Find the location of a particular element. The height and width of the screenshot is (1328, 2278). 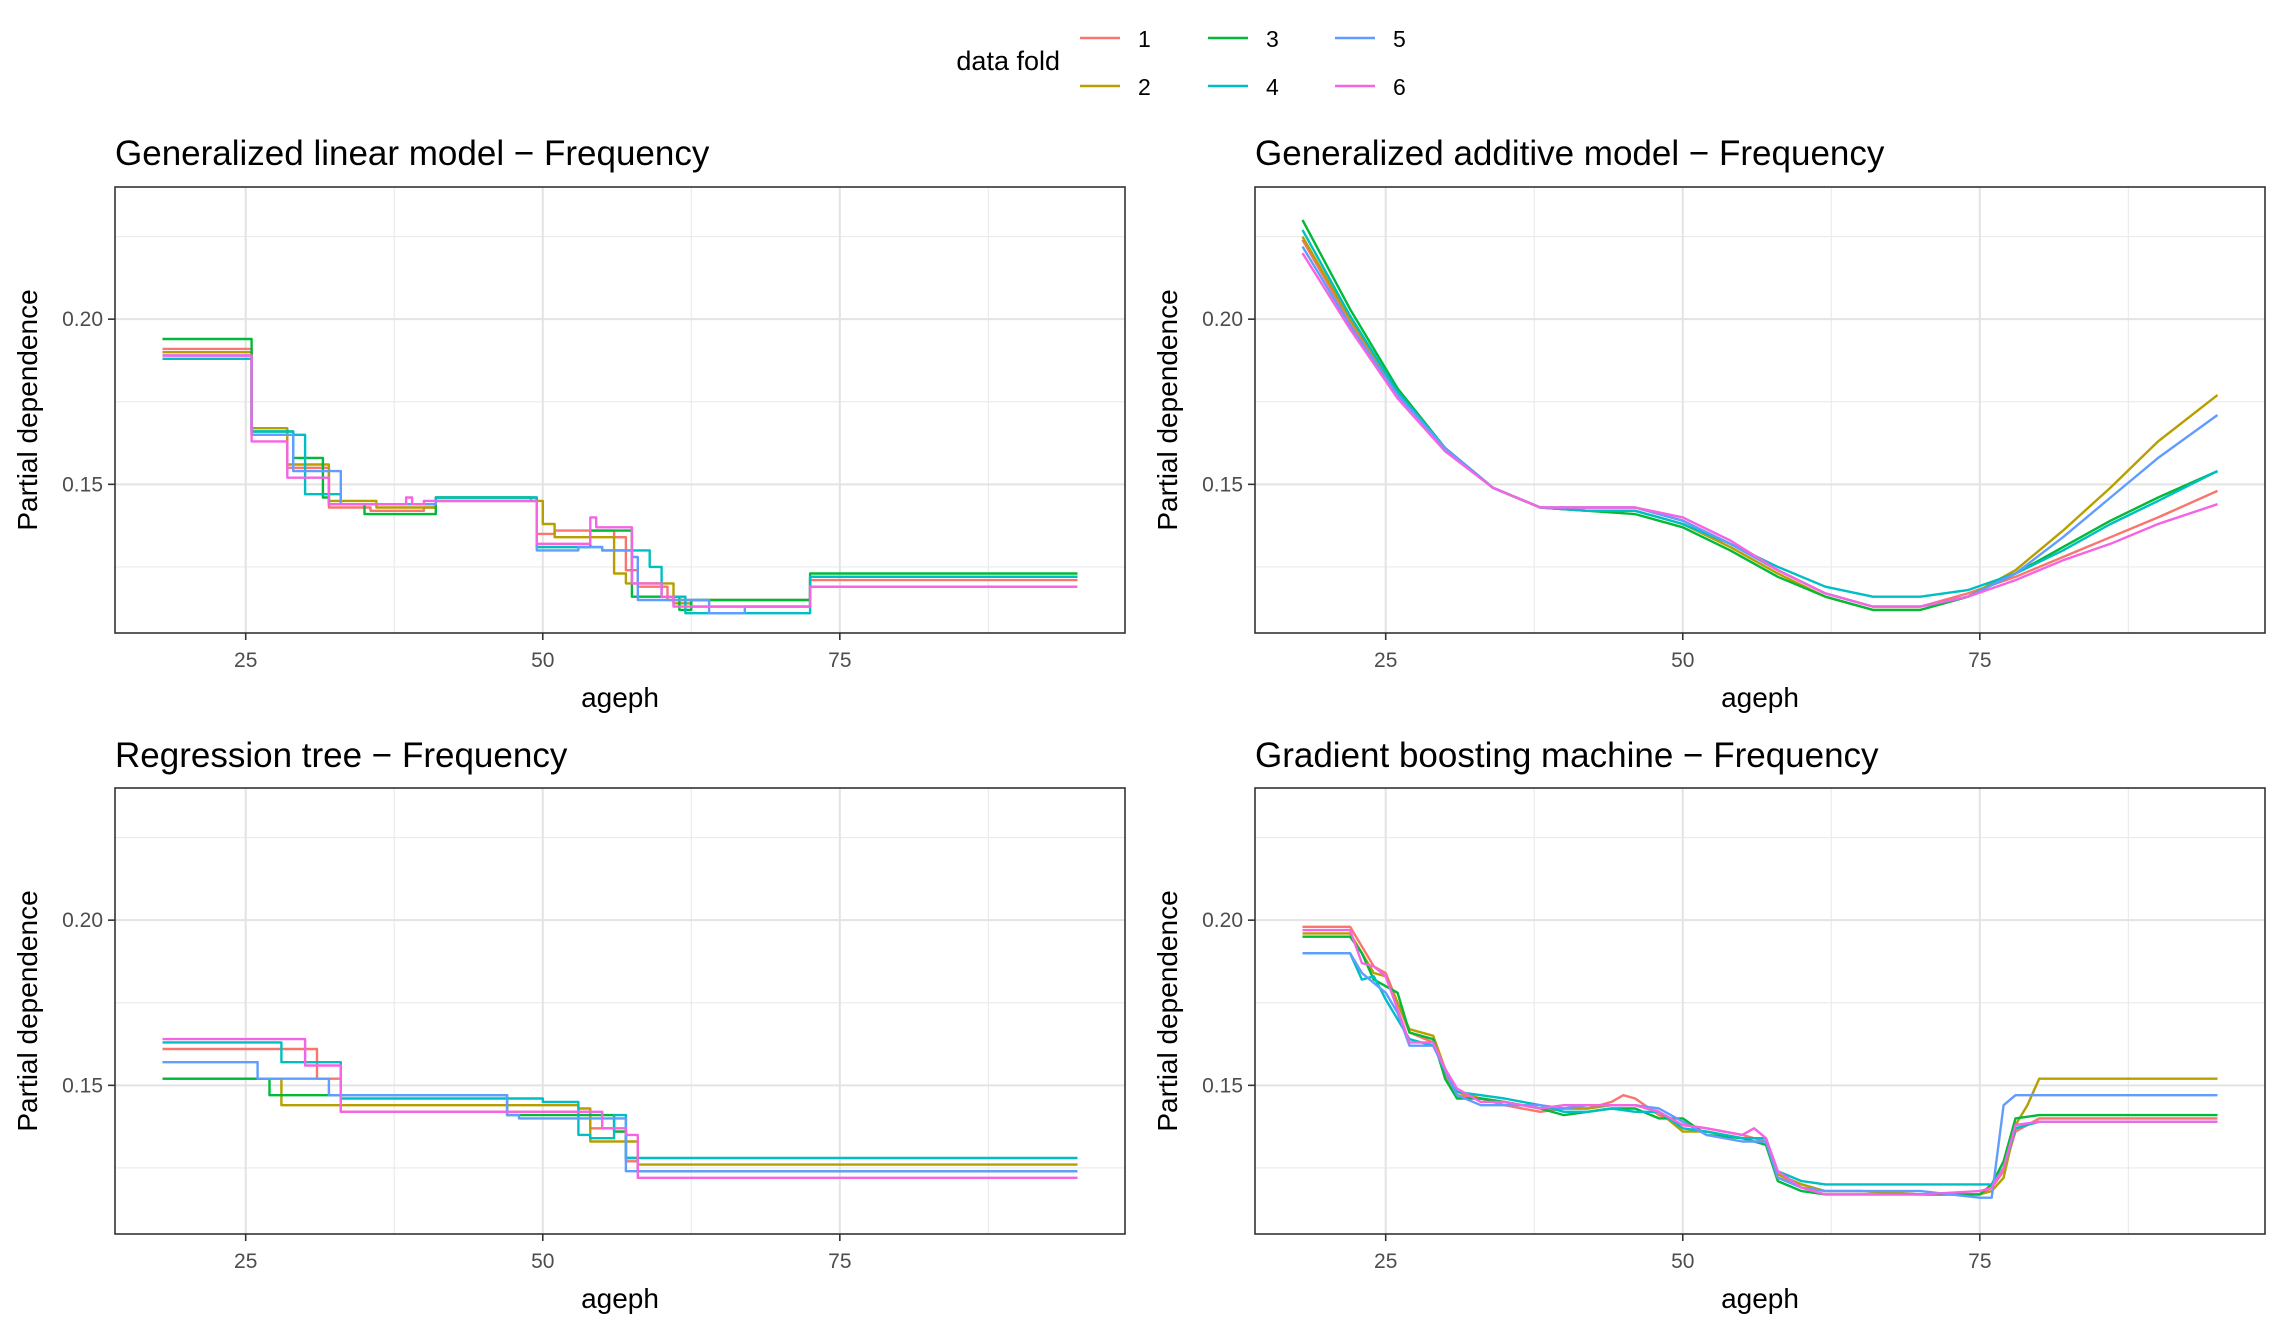

legend-item-1: 1 is located at coordinates (1115, 39).